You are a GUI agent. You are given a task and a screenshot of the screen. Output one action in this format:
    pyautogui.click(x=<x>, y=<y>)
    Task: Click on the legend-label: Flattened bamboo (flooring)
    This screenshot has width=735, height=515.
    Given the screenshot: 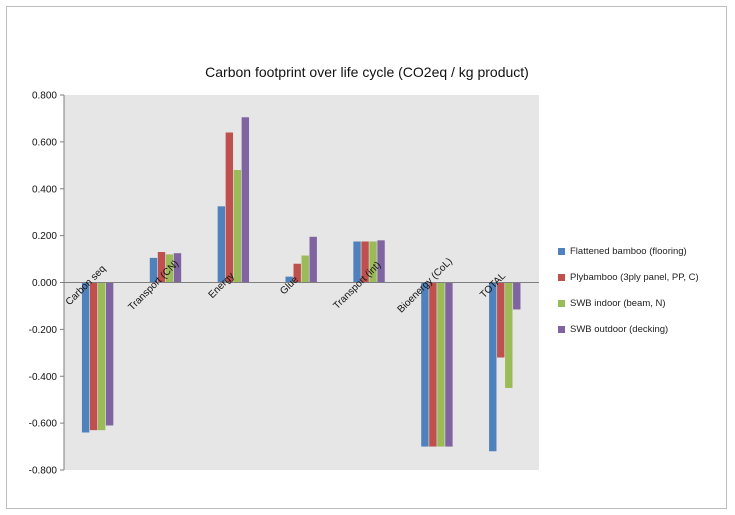 What is the action you would take?
    pyautogui.click(x=628, y=251)
    